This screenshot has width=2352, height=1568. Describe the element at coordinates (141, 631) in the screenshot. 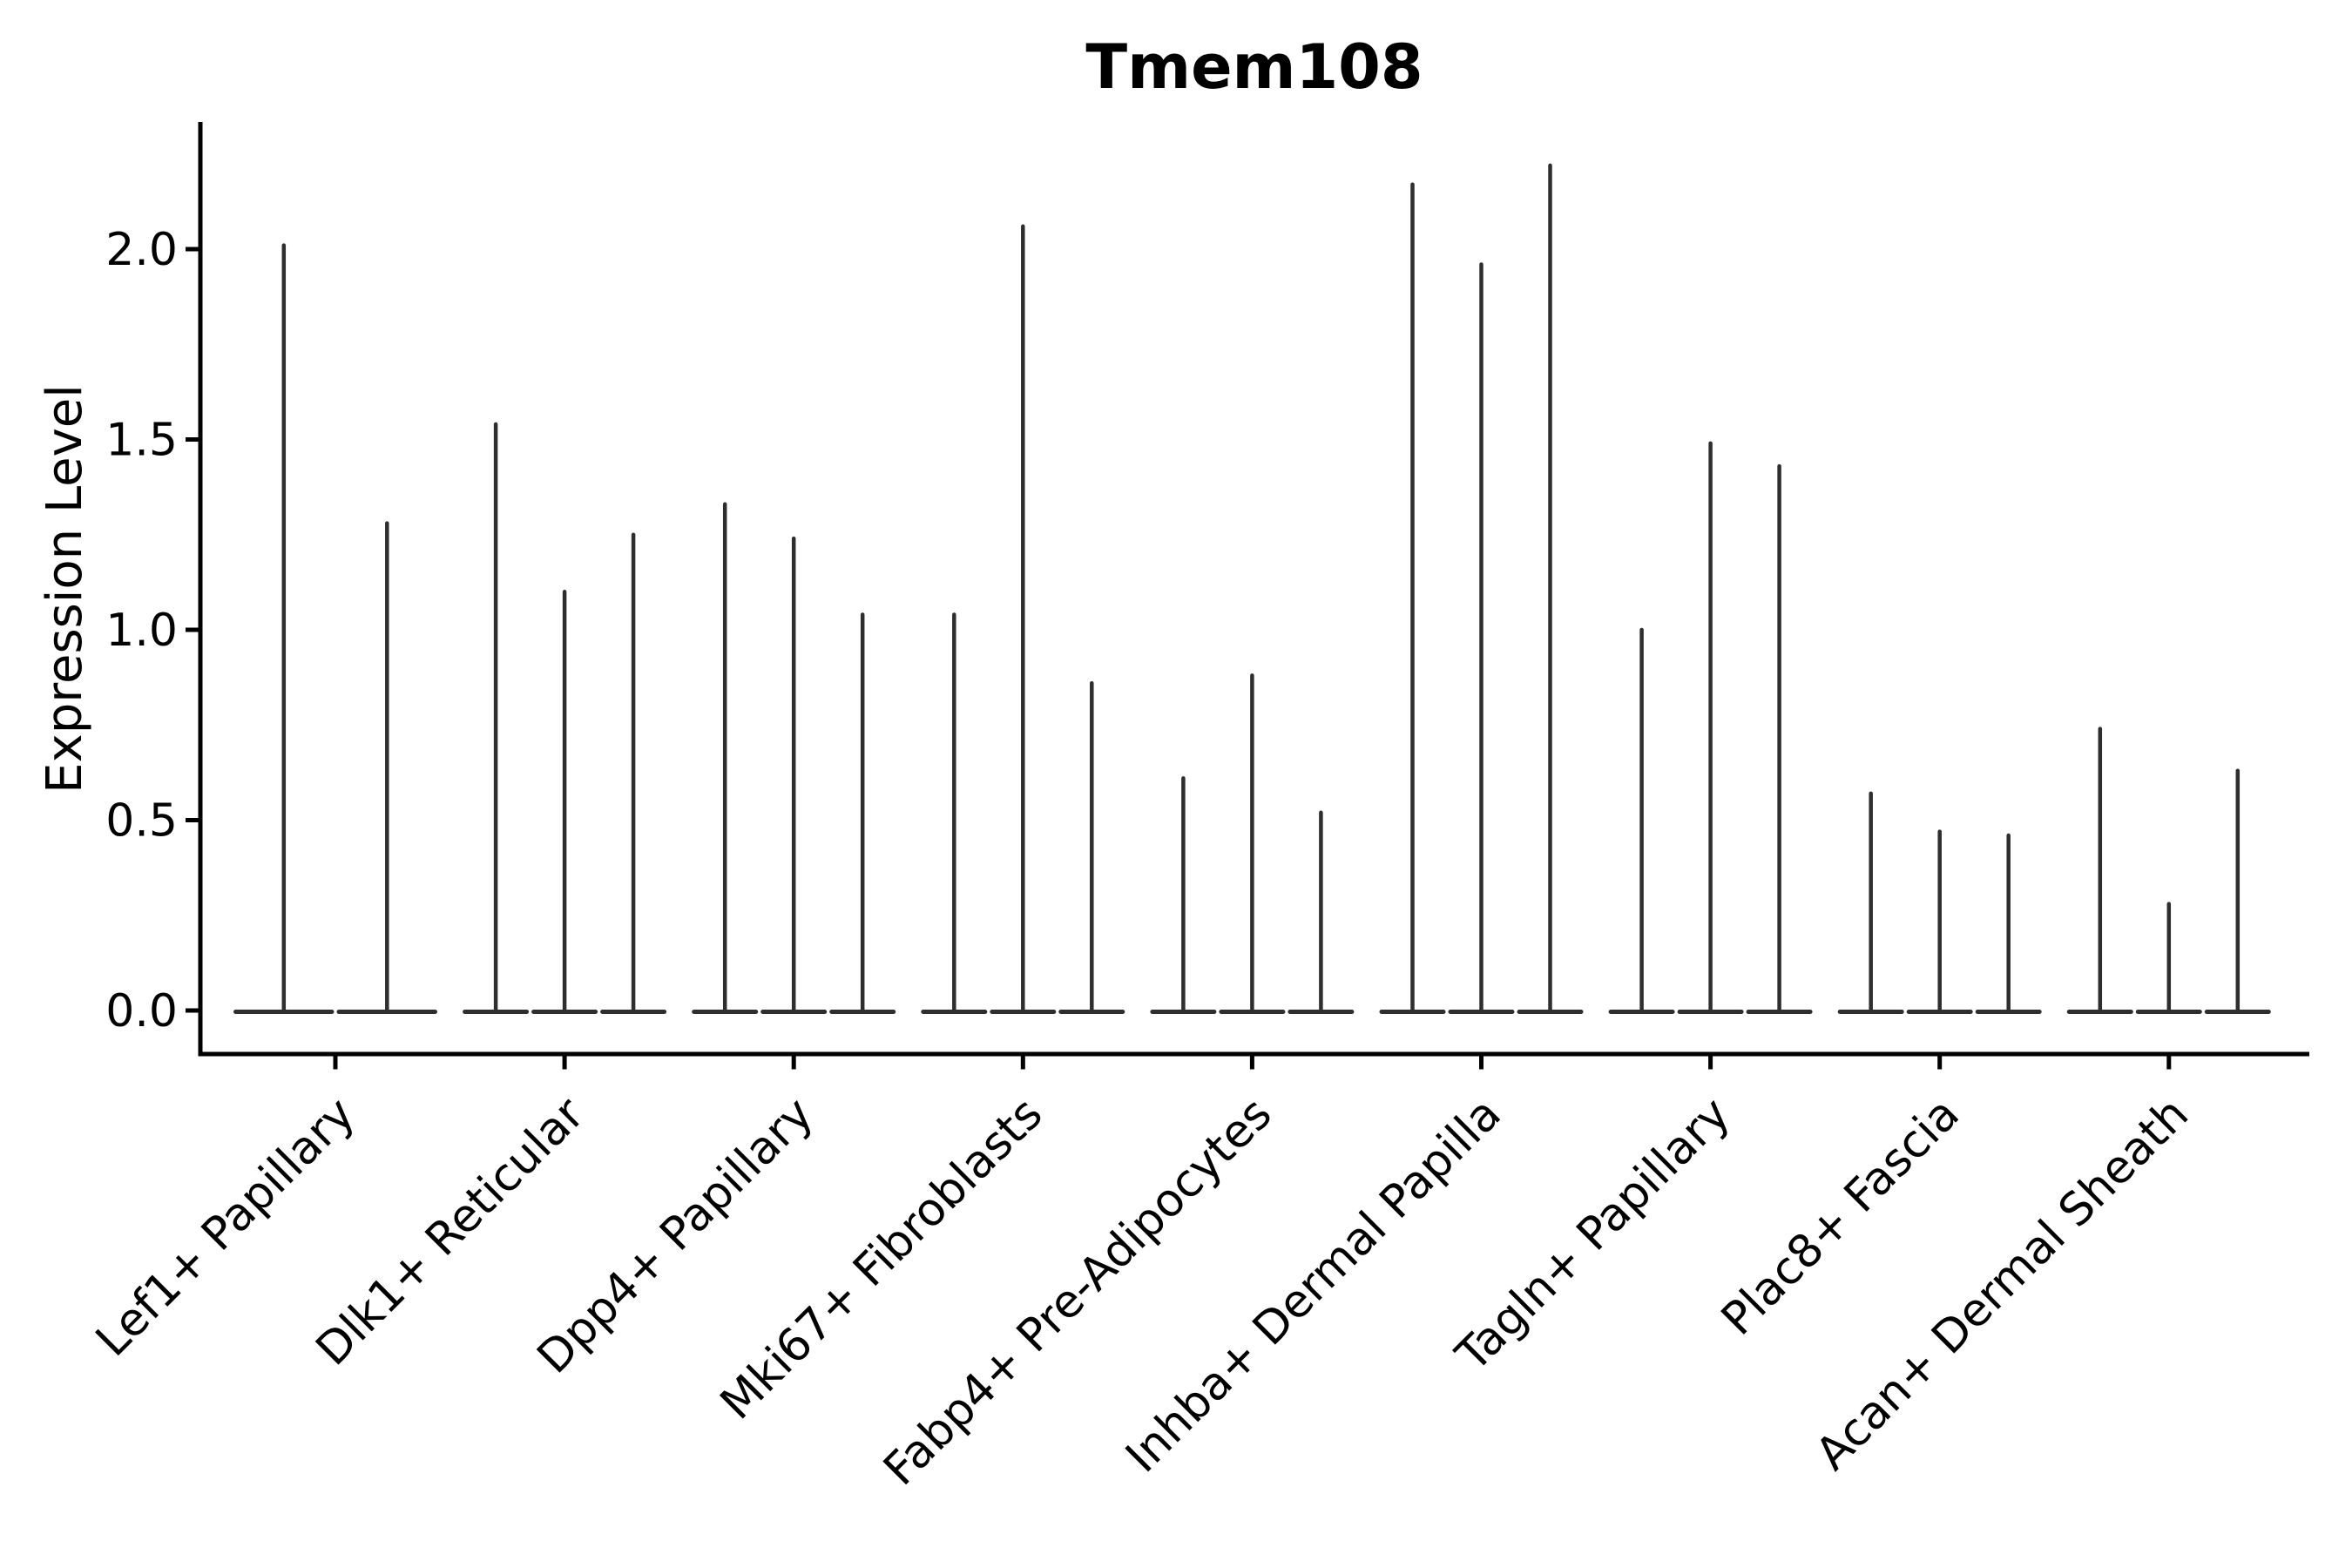

I see `y-tick-label: 1.0` at that location.